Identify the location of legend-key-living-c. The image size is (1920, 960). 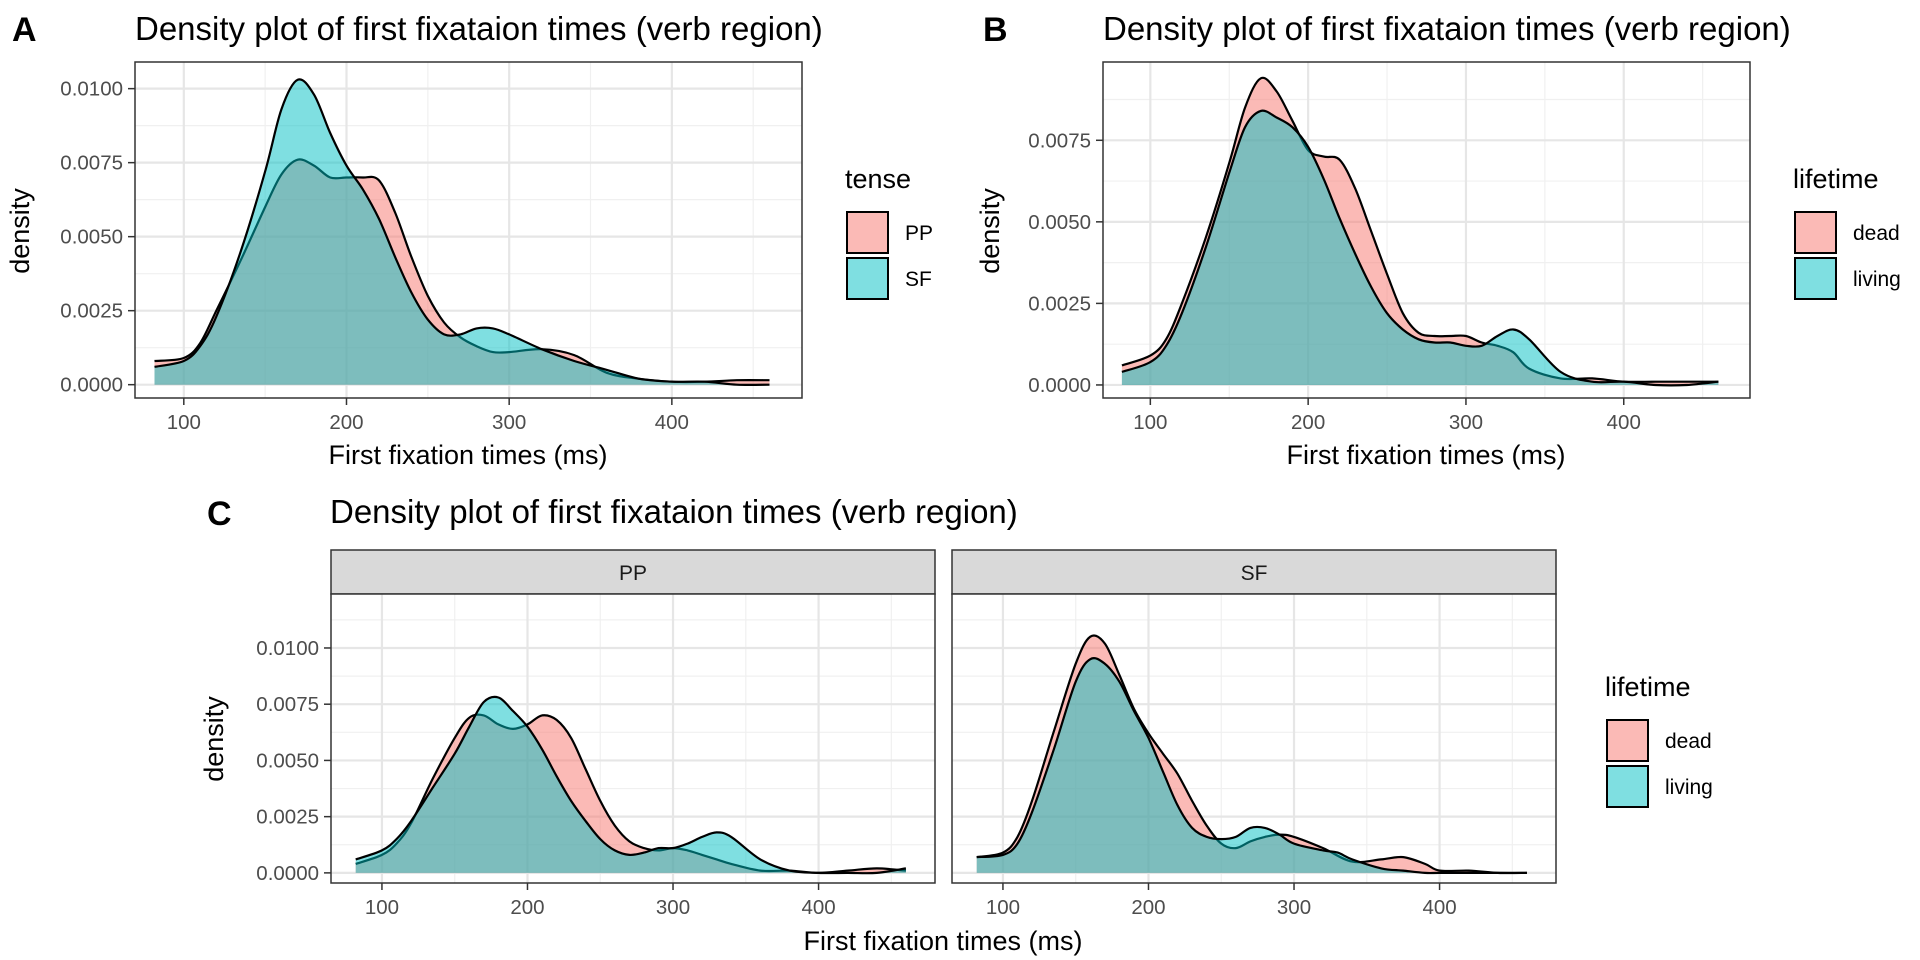
(1627, 786).